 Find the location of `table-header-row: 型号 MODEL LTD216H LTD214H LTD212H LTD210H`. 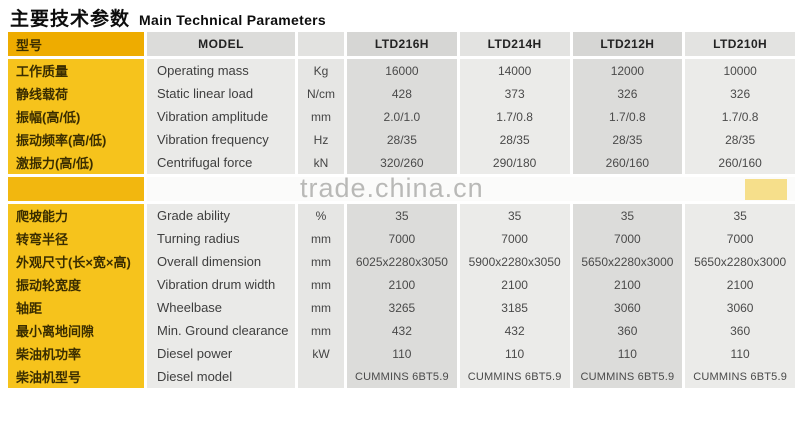

table-header-row: 型号 MODEL LTD216H LTD214H LTD212H LTD210H is located at coordinates (401, 44).